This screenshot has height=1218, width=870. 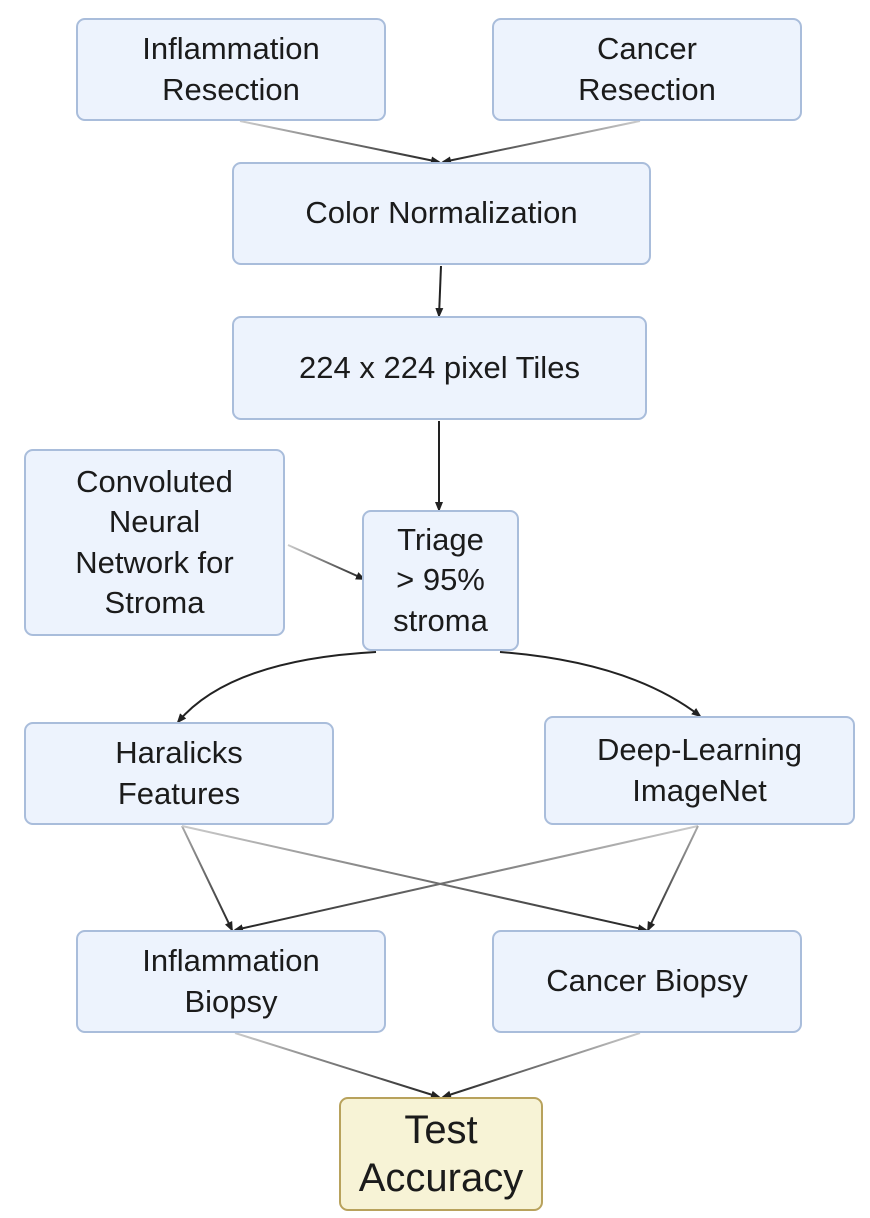 What do you see at coordinates (340, 142) in the screenshot?
I see `arrow-inflammation-resection-to-color-normalization` at bounding box center [340, 142].